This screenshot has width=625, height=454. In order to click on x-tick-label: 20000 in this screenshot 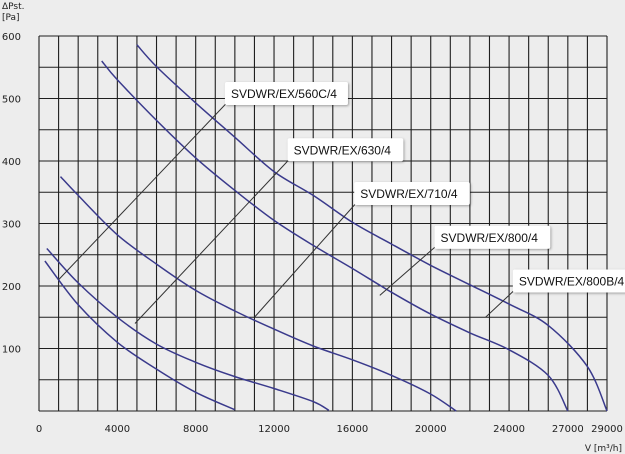, I will do `click(431, 429)`.